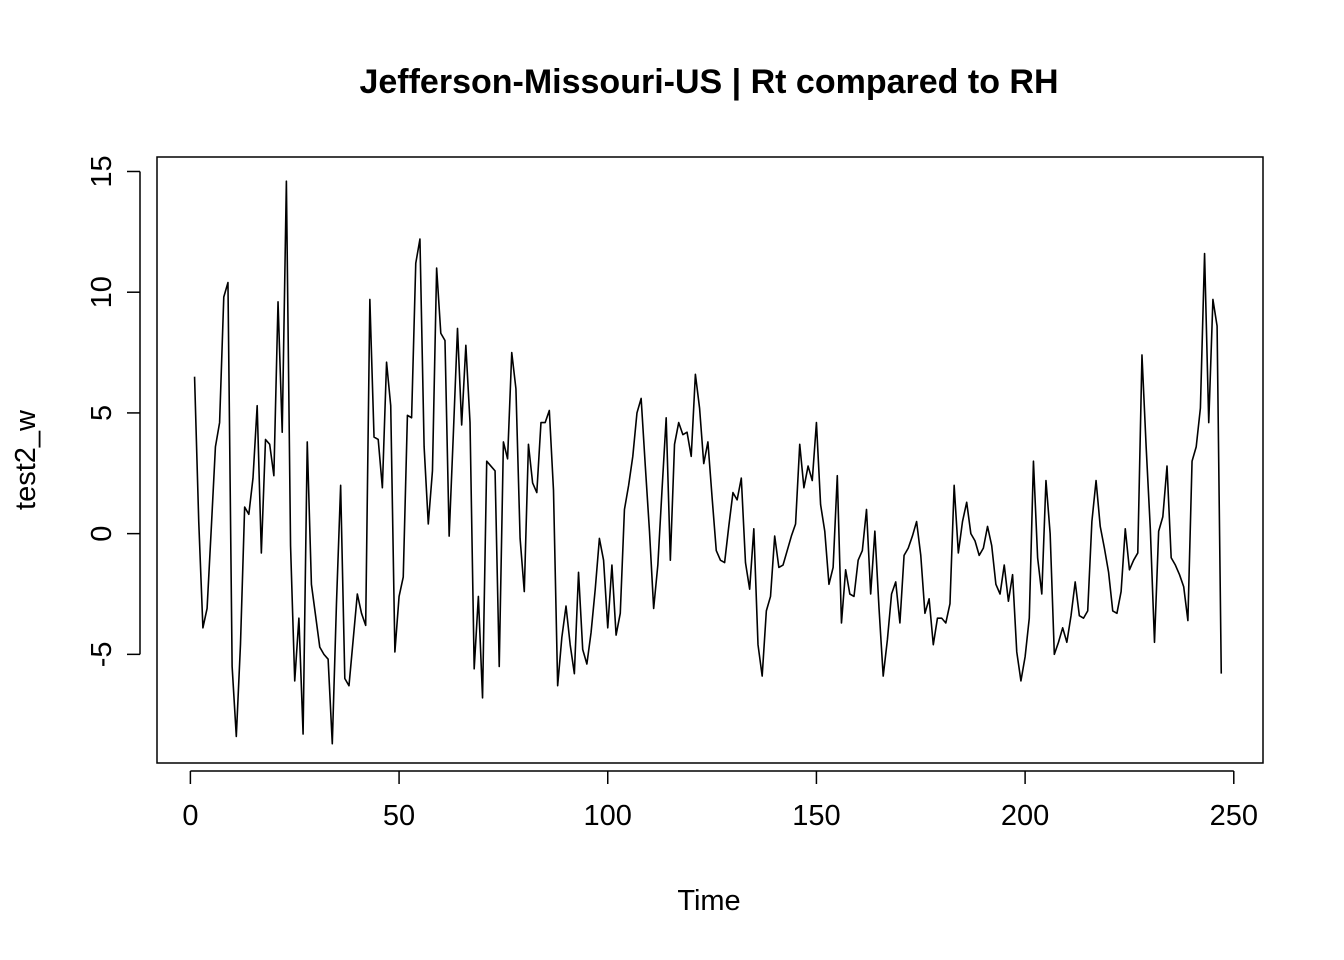 This screenshot has height=960, width=1344. Describe the element at coordinates (608, 816) in the screenshot. I see `x-tick-label: 100` at that location.